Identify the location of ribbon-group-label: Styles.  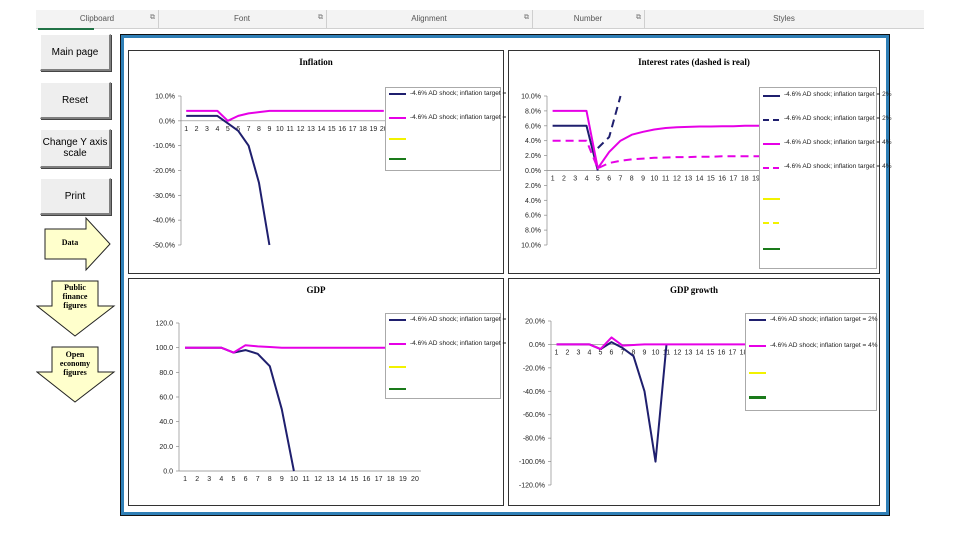
(784, 18).